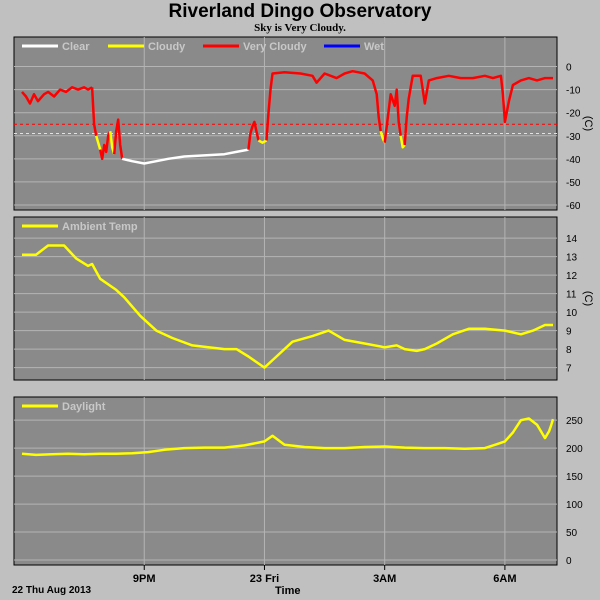 The width and height of the screenshot is (600, 600). What do you see at coordinates (288, 591) in the screenshot?
I see `x-axis-label: Time` at bounding box center [288, 591].